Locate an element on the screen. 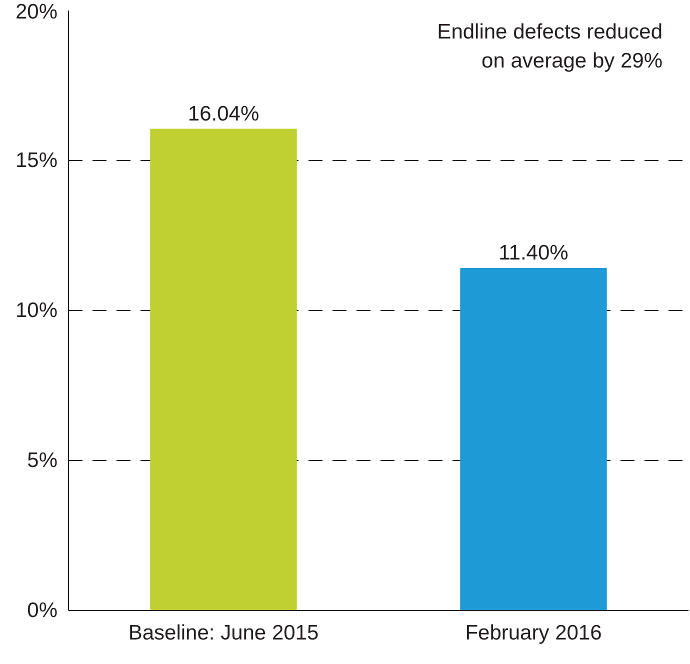 The width and height of the screenshot is (690, 664). y-tick-label: 0% is located at coordinates (42, 610).